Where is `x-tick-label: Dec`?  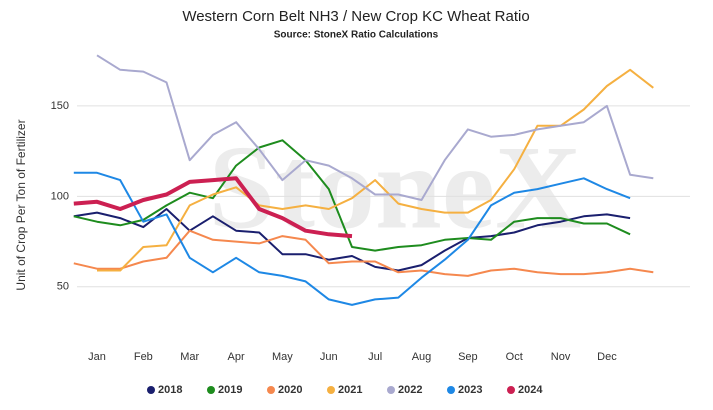
x-tick-label: Dec is located at coordinates (607, 357).